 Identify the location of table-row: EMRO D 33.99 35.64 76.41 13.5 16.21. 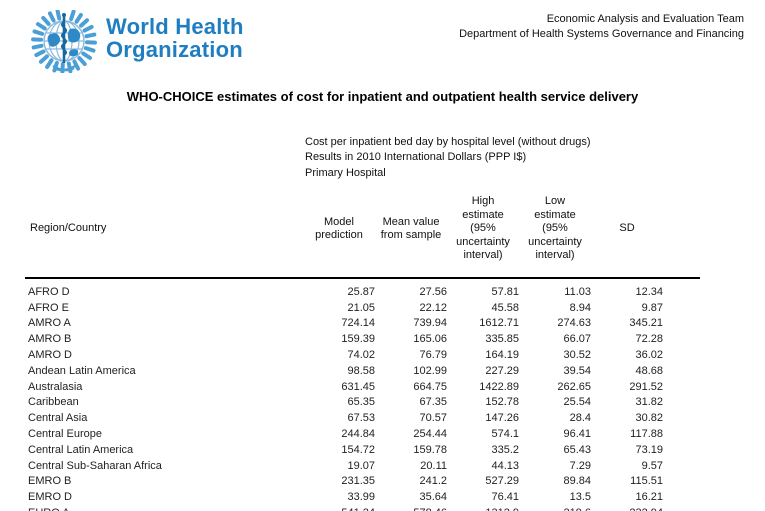
(345, 497).